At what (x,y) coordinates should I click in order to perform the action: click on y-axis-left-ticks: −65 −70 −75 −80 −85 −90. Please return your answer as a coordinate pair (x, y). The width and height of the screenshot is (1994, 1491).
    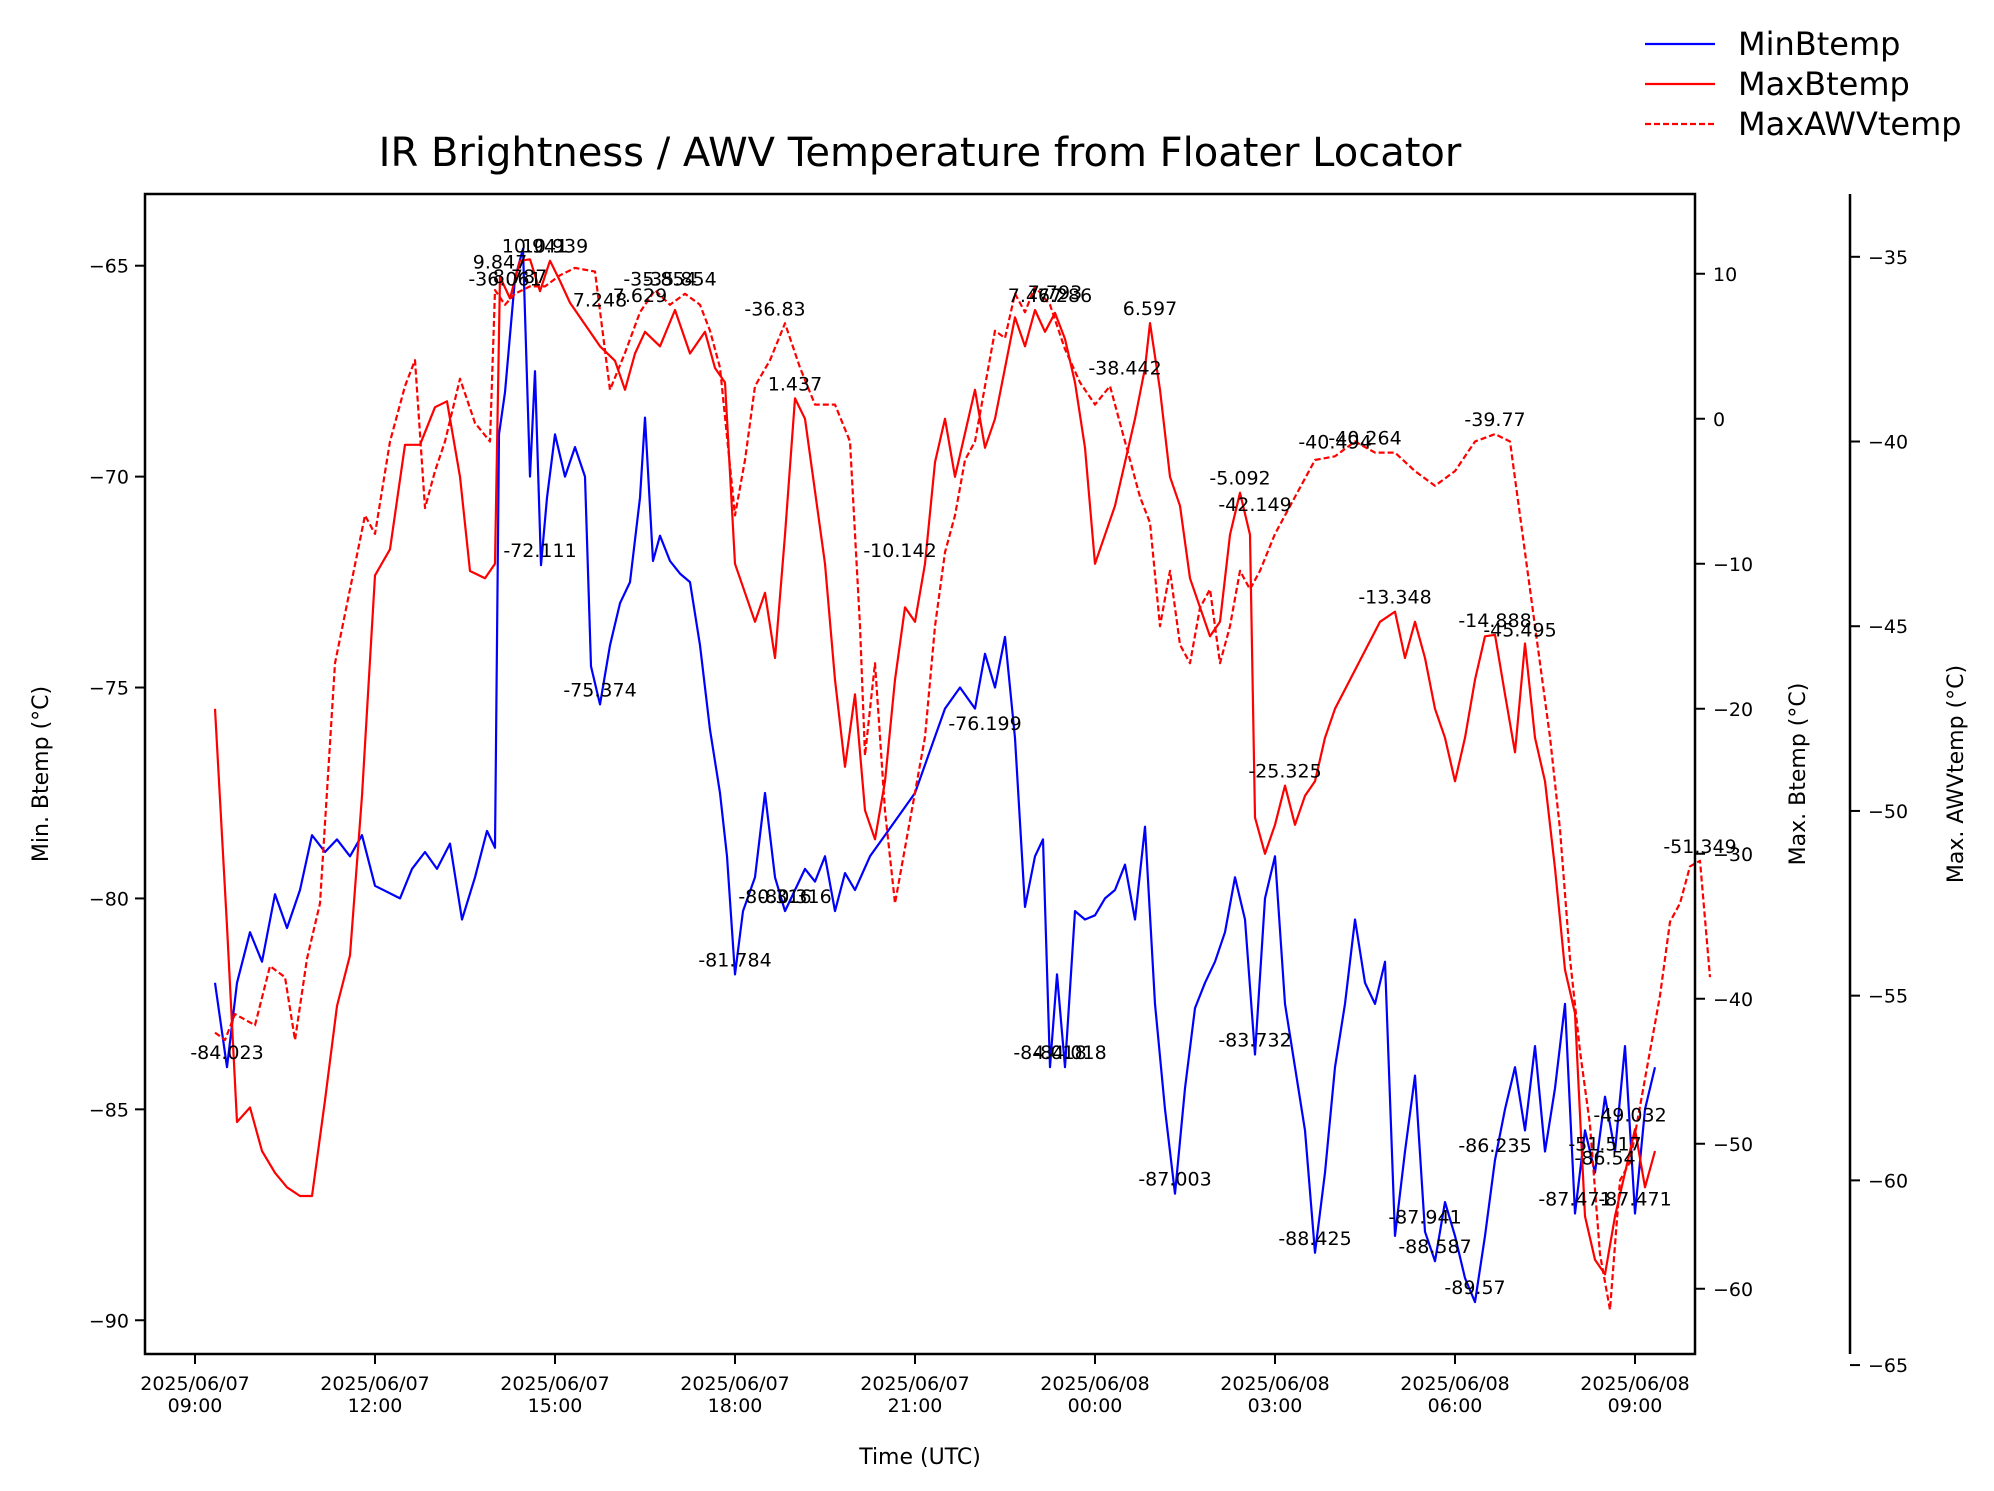
    Looking at the image, I should click on (117, 794).